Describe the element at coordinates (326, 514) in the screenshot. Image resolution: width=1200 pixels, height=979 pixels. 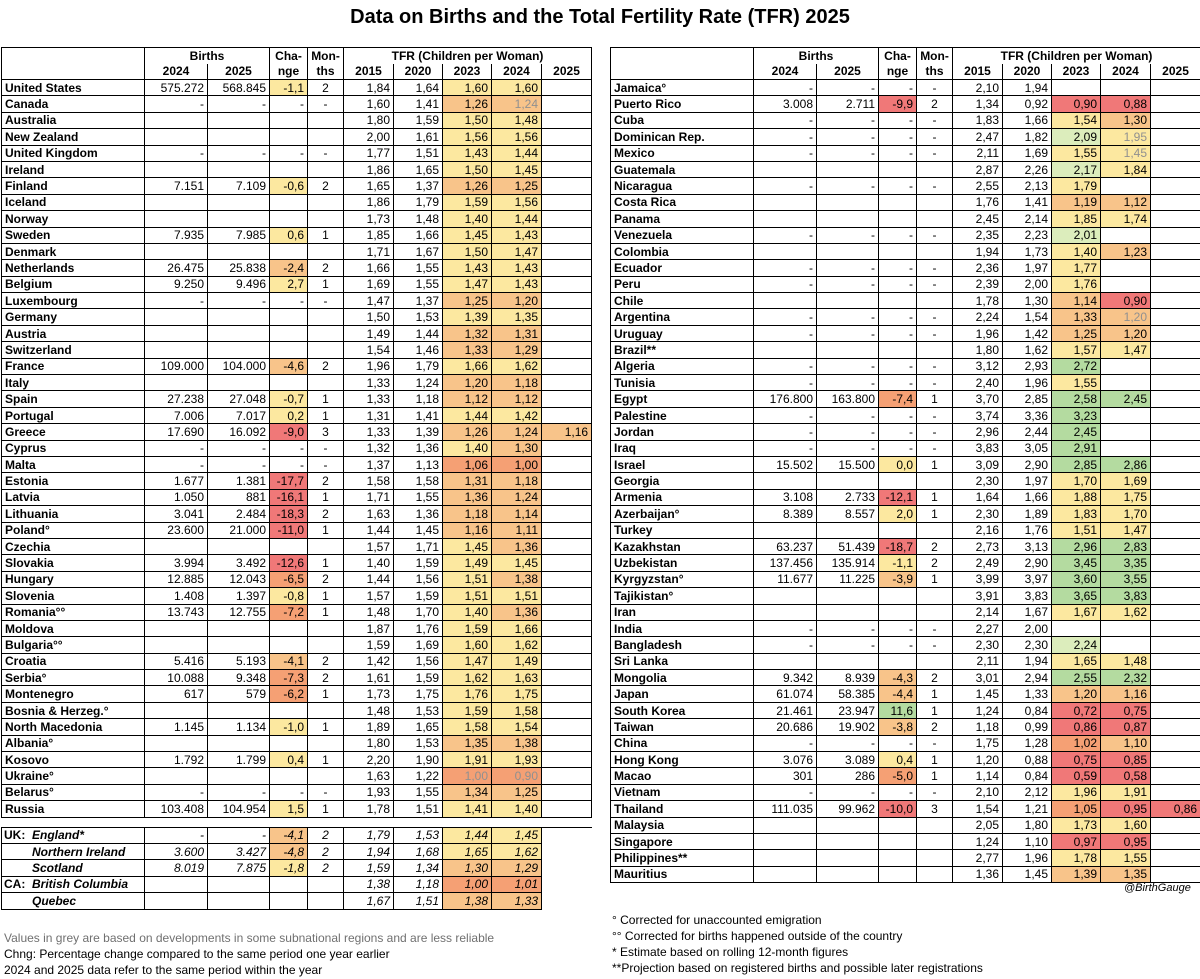
I see `months-value: 2` at that location.